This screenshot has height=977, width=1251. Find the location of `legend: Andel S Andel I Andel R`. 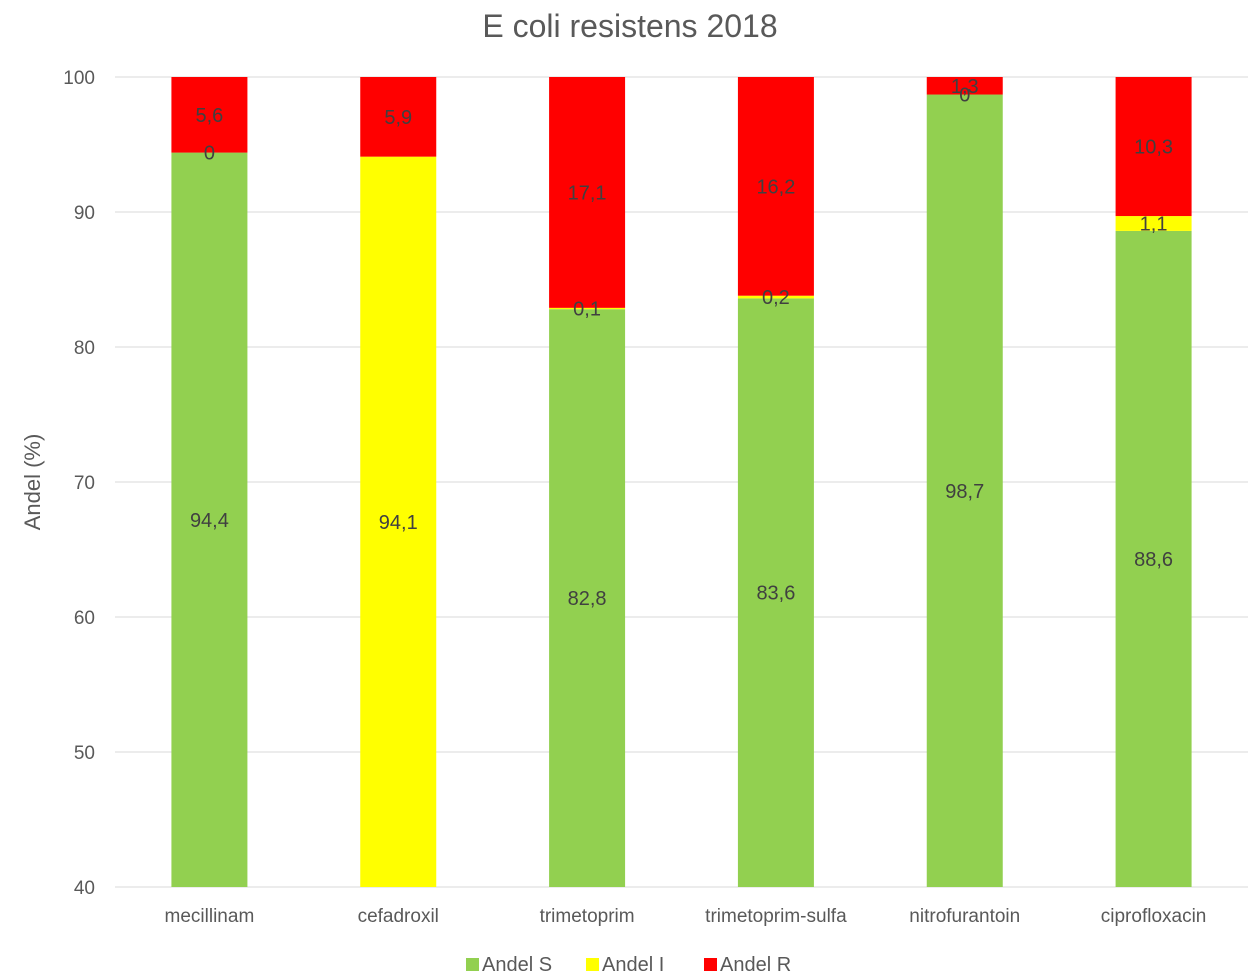

legend: Andel S Andel I Andel R is located at coordinates (628, 965).